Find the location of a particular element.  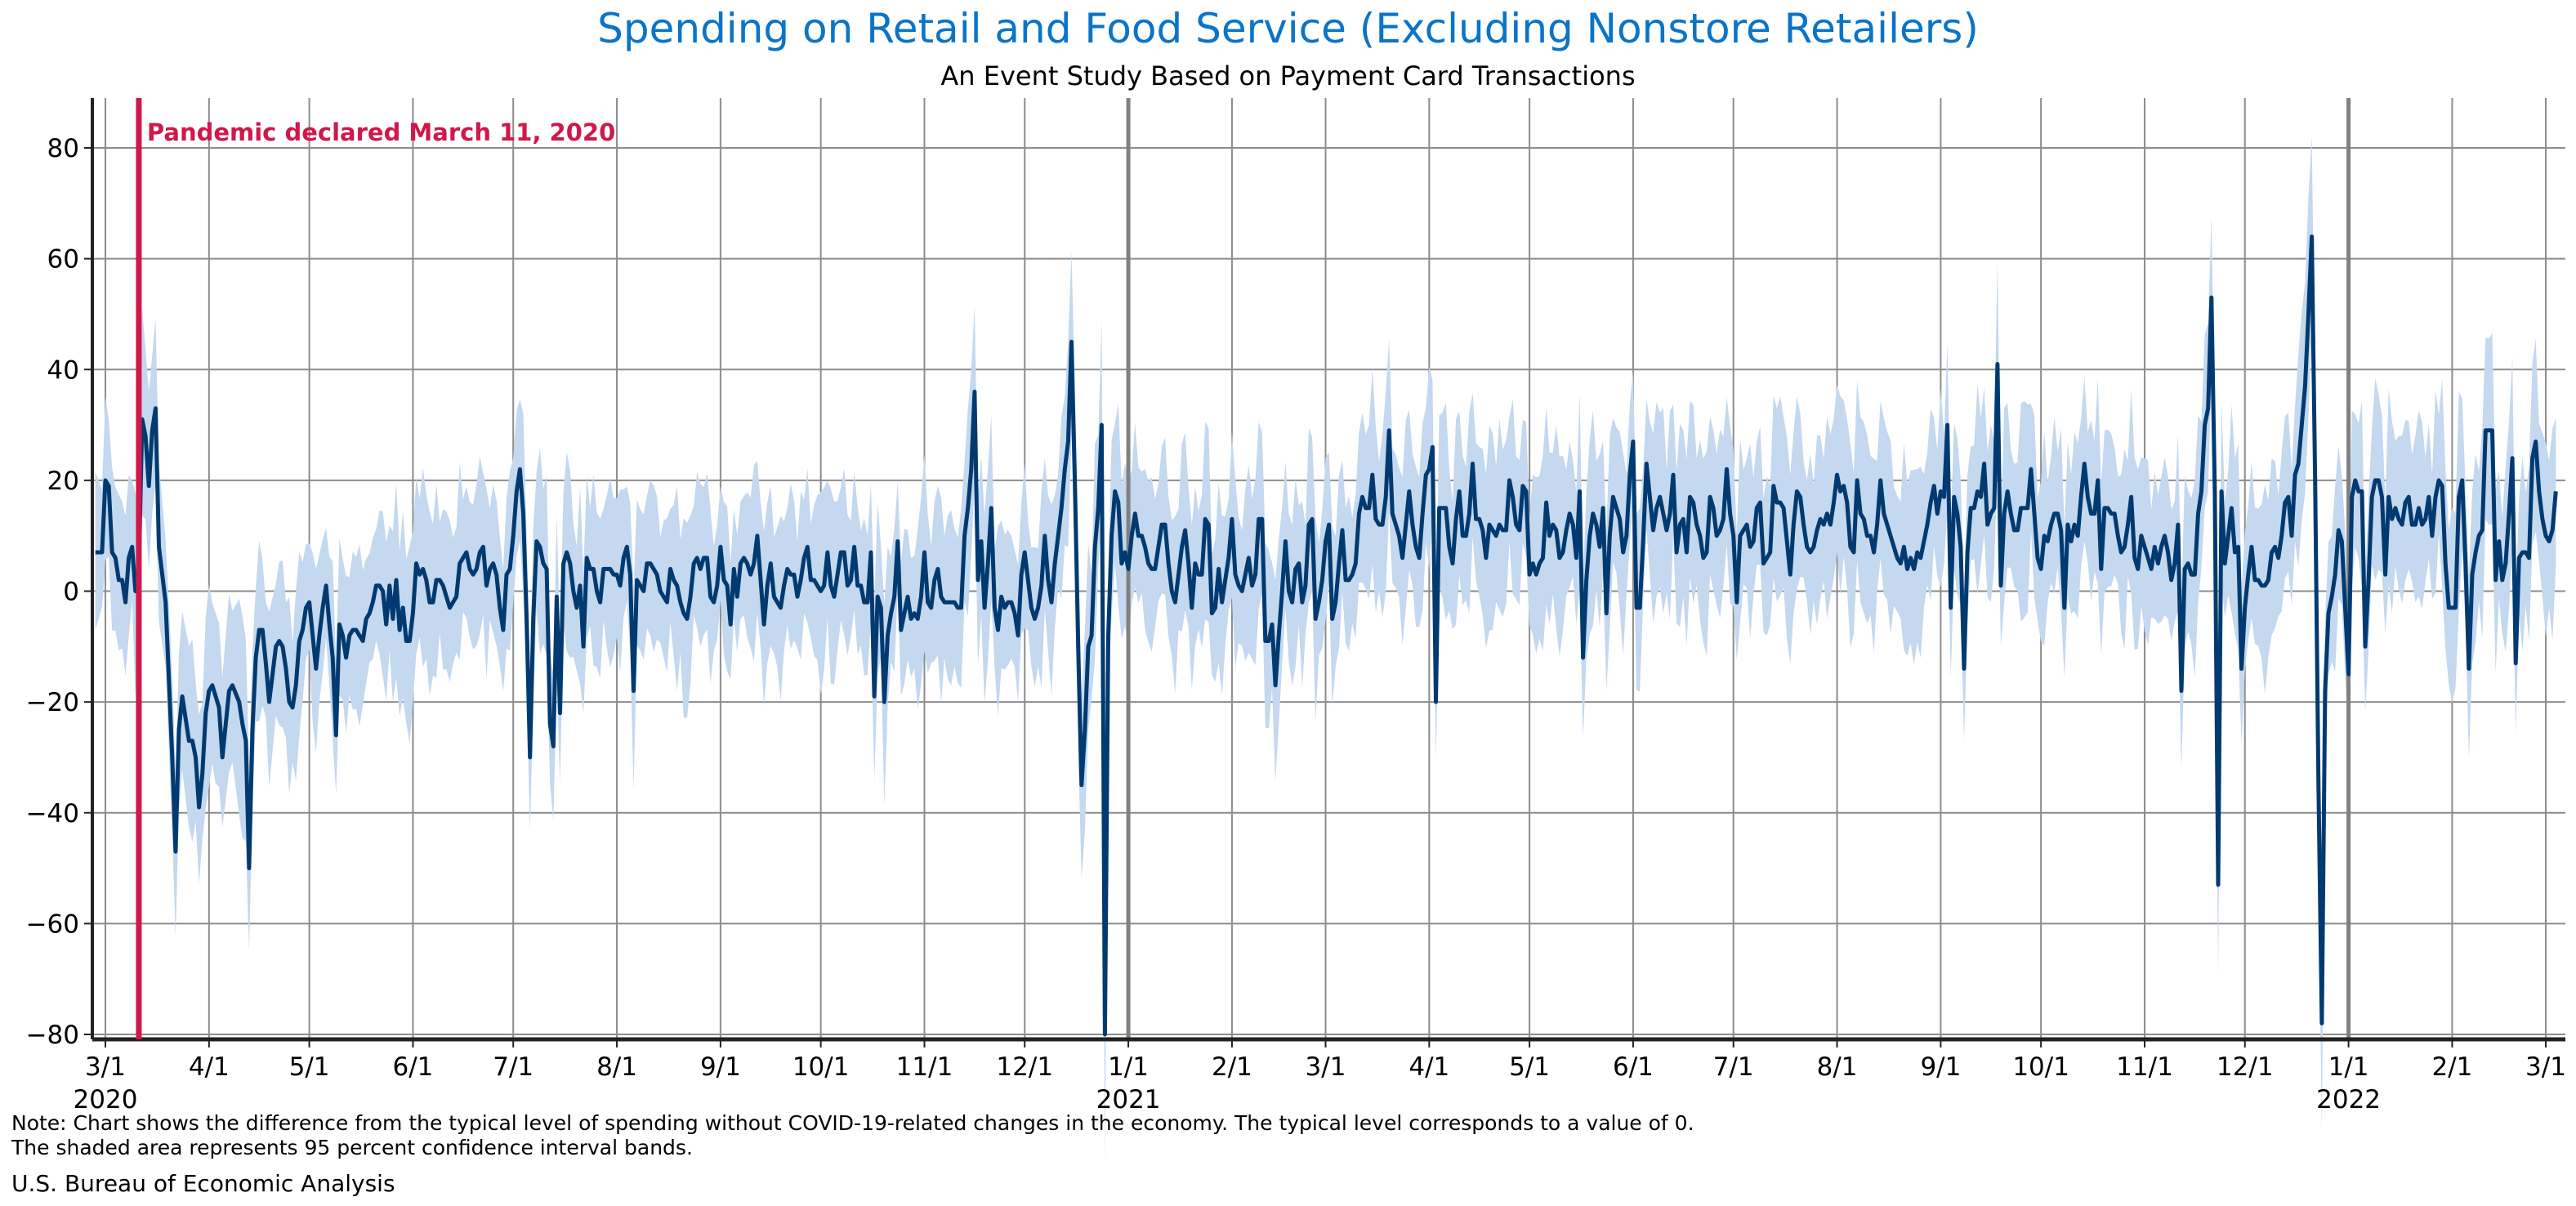

y-tick-label: 40 is located at coordinates (63, 370).